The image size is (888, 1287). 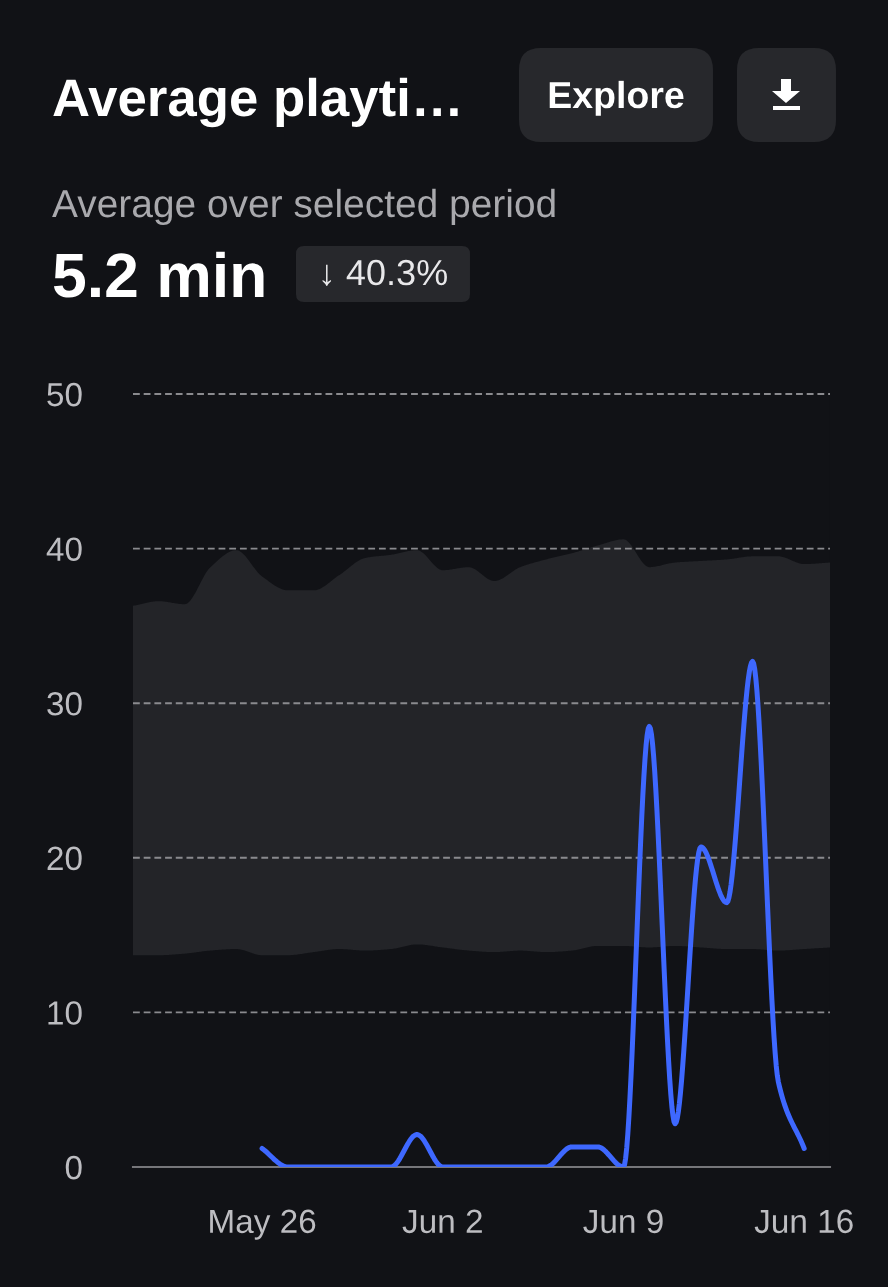 What do you see at coordinates (65, 1013) in the screenshot?
I see `y-tick-label: 10` at bounding box center [65, 1013].